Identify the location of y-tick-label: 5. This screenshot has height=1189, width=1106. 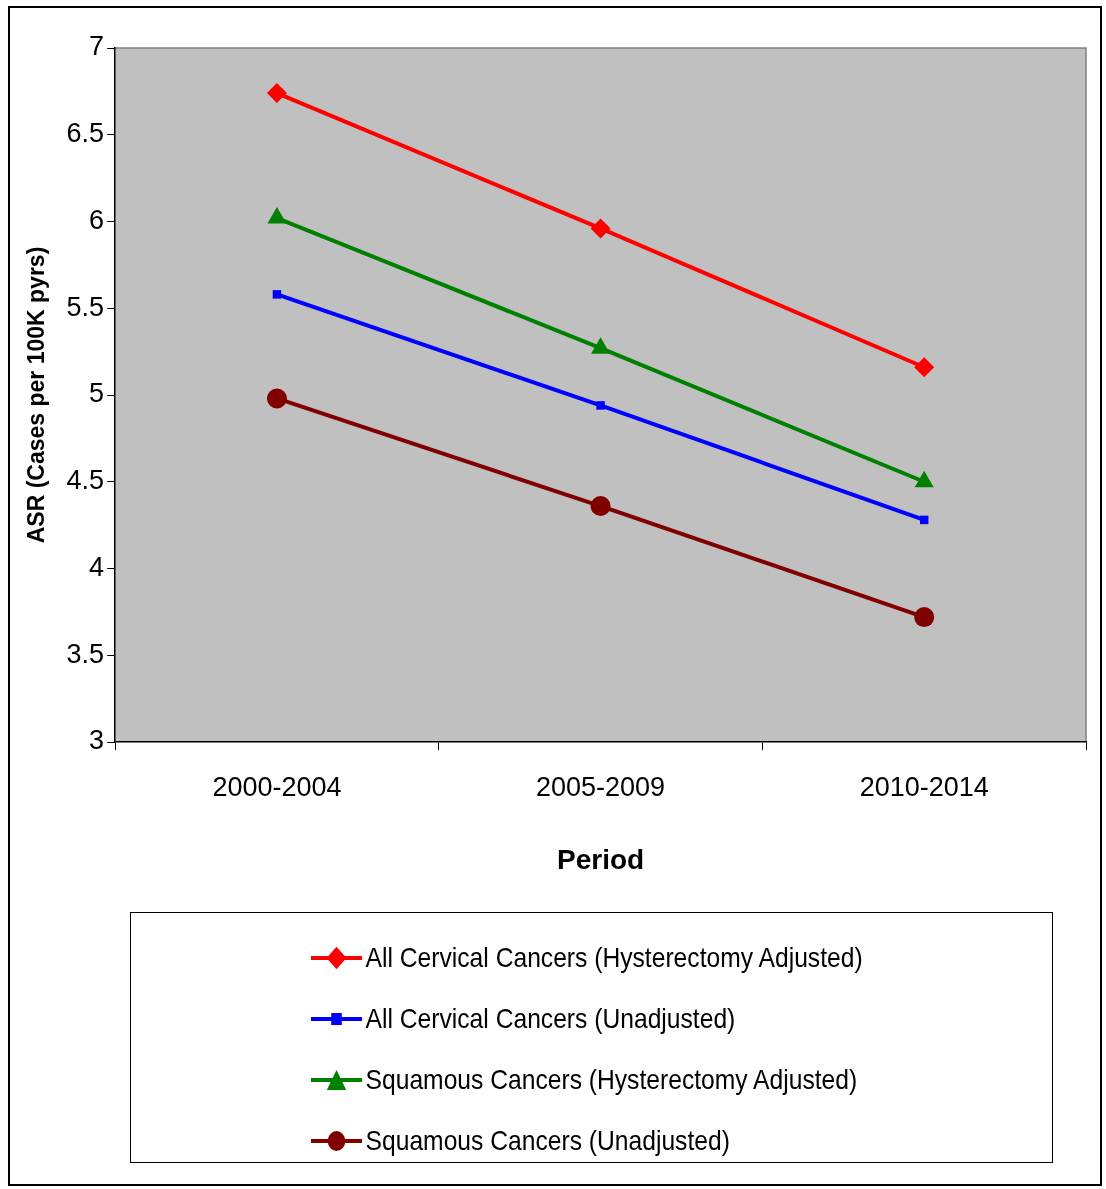
(97, 393).